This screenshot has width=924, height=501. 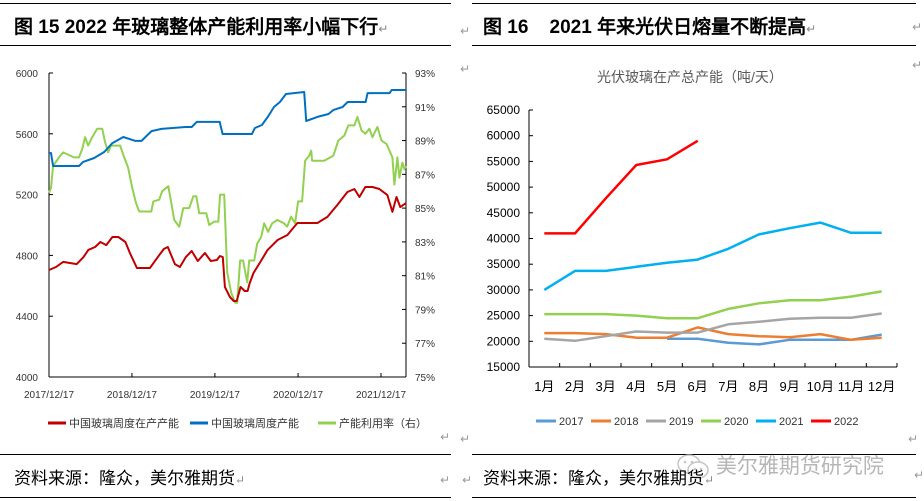 I want to click on x-tick-label: 5月, so click(x=667, y=386).